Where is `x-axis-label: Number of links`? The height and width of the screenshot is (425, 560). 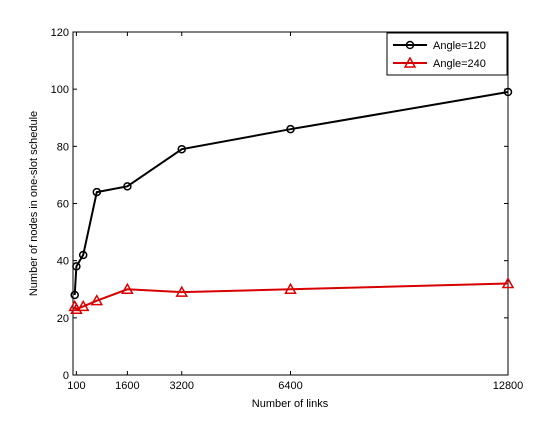
x-axis-label: Number of links is located at coordinates (290, 404).